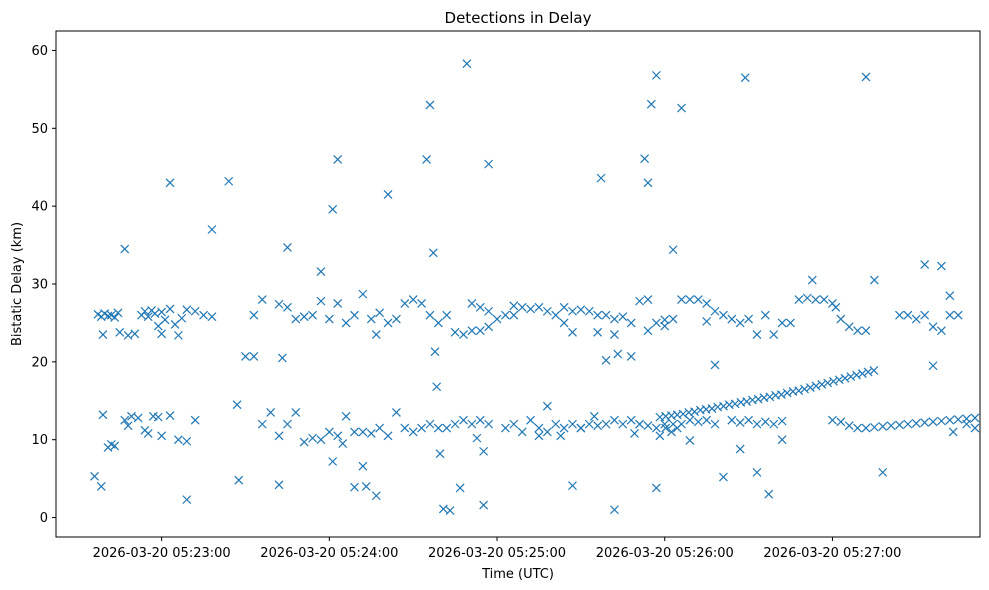  Describe the element at coordinates (39, 207) in the screenshot. I see `y-tick-label: 40` at that location.